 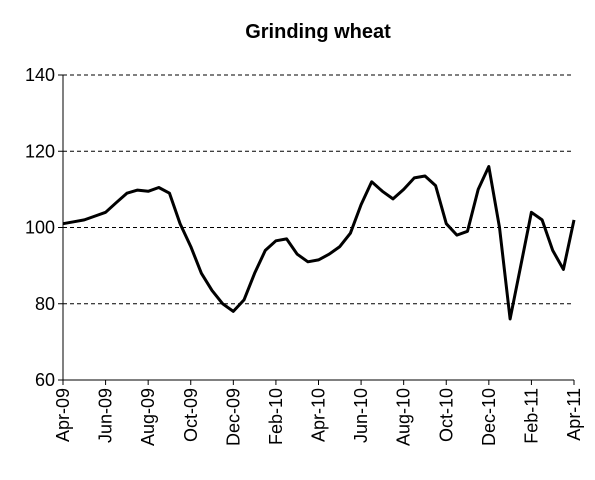 What do you see at coordinates (40, 75) in the screenshot?
I see `y-tick-label: 140` at bounding box center [40, 75].